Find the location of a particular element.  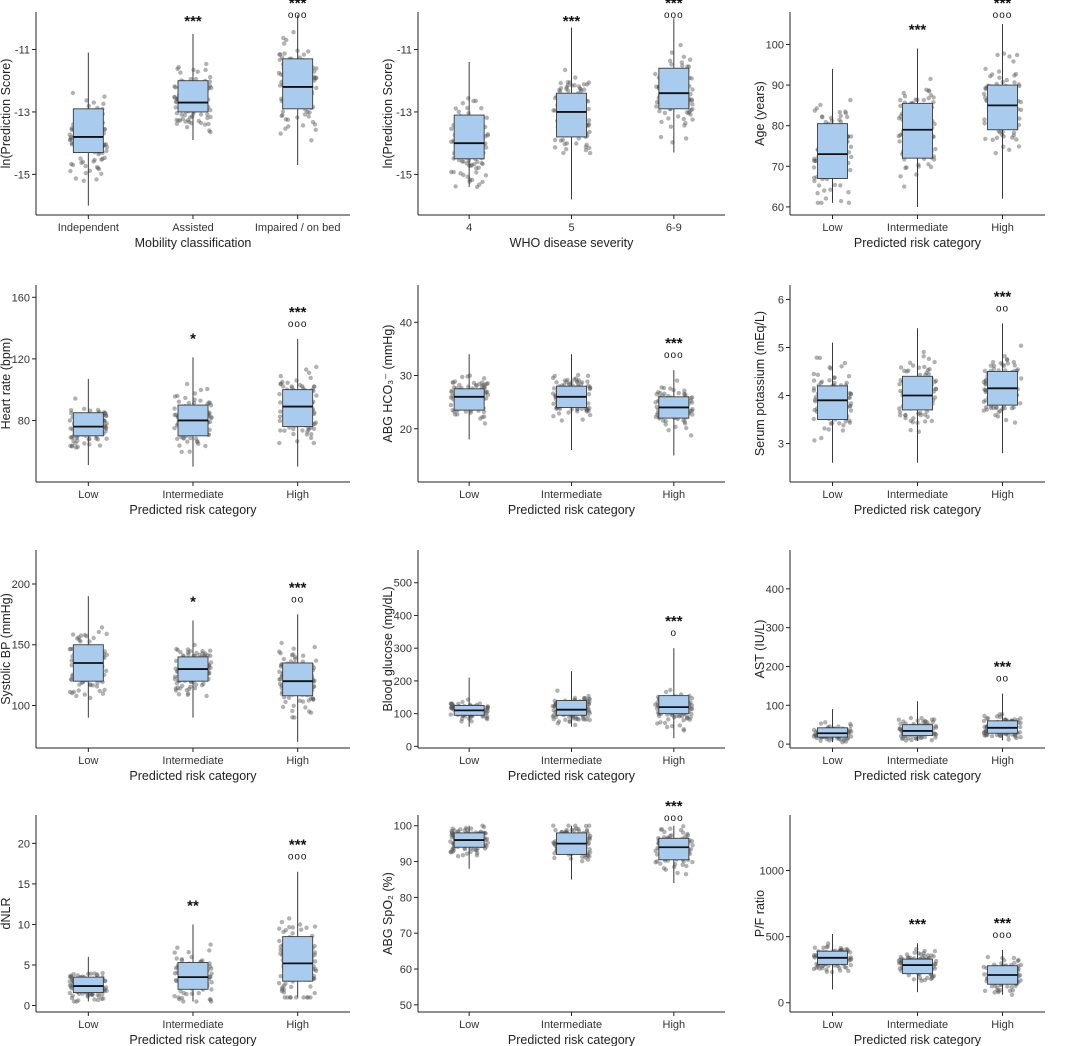

y-axis-title: P/F ratio is located at coordinates (760, 913).